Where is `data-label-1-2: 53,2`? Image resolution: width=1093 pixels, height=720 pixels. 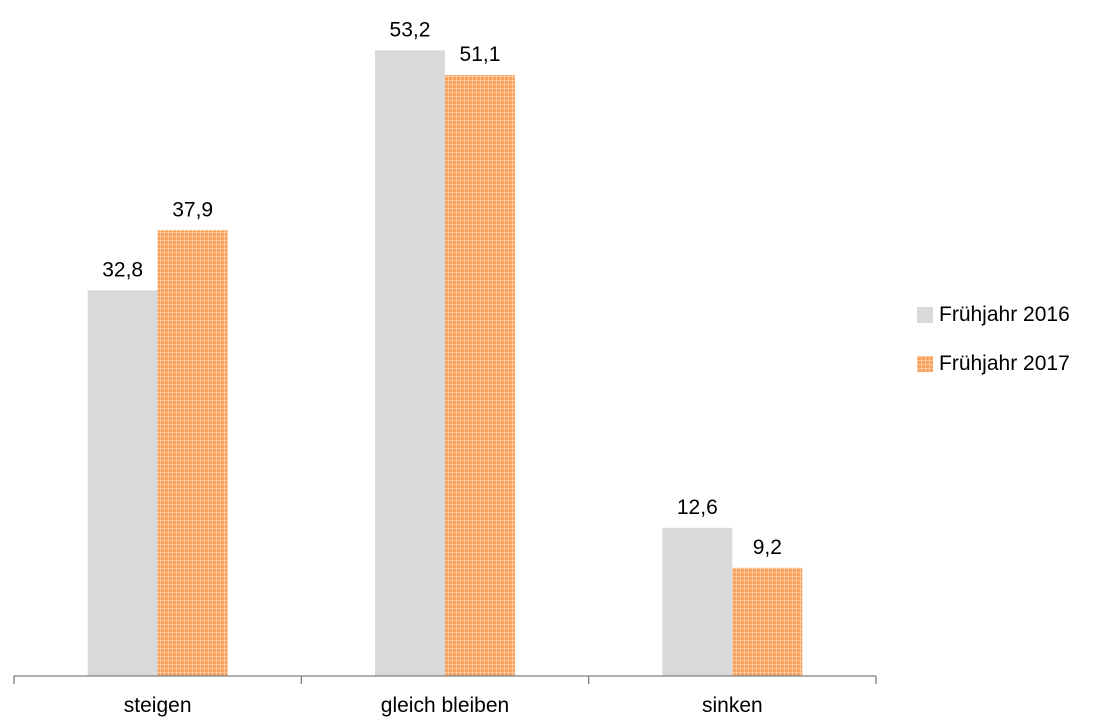 data-label-1-2: 53,2 is located at coordinates (410, 29).